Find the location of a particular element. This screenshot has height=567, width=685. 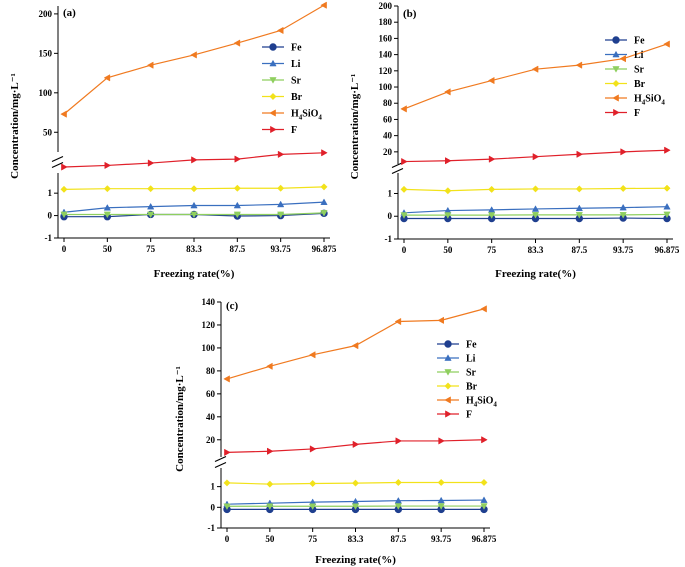

x-tick-label: 75 is located at coordinates (151, 249).